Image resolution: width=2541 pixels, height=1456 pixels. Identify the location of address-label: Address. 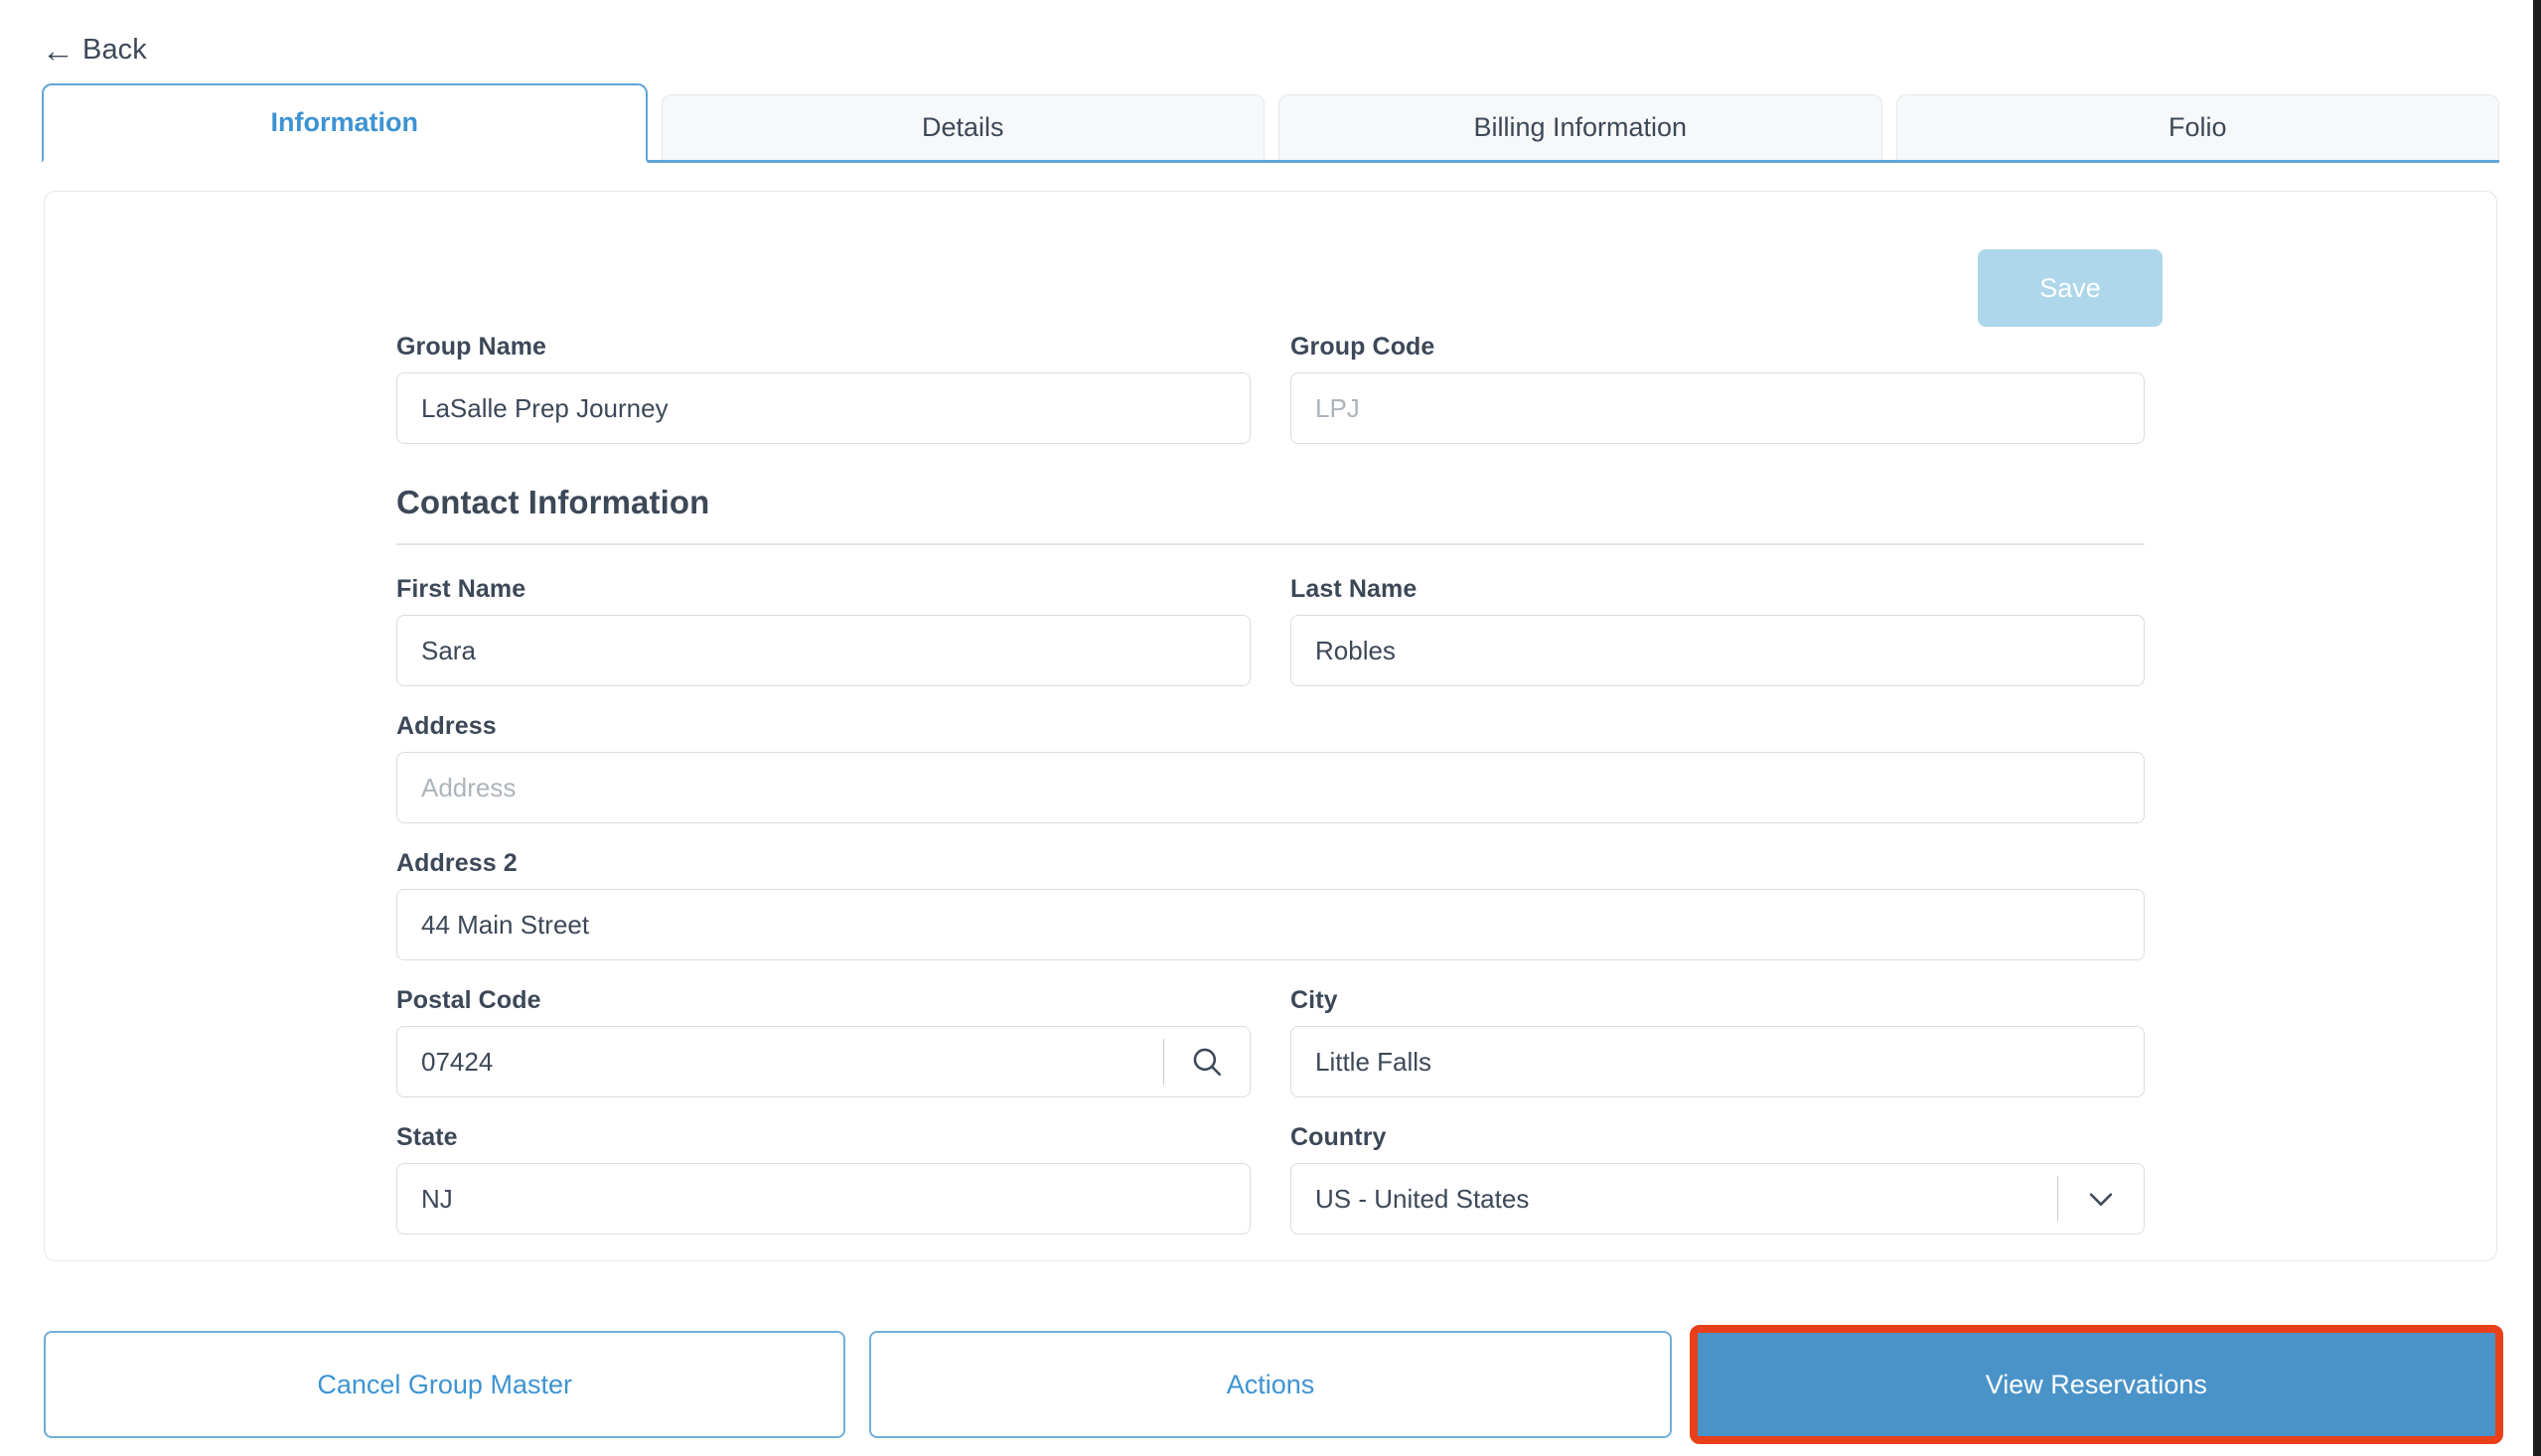
(446, 726).